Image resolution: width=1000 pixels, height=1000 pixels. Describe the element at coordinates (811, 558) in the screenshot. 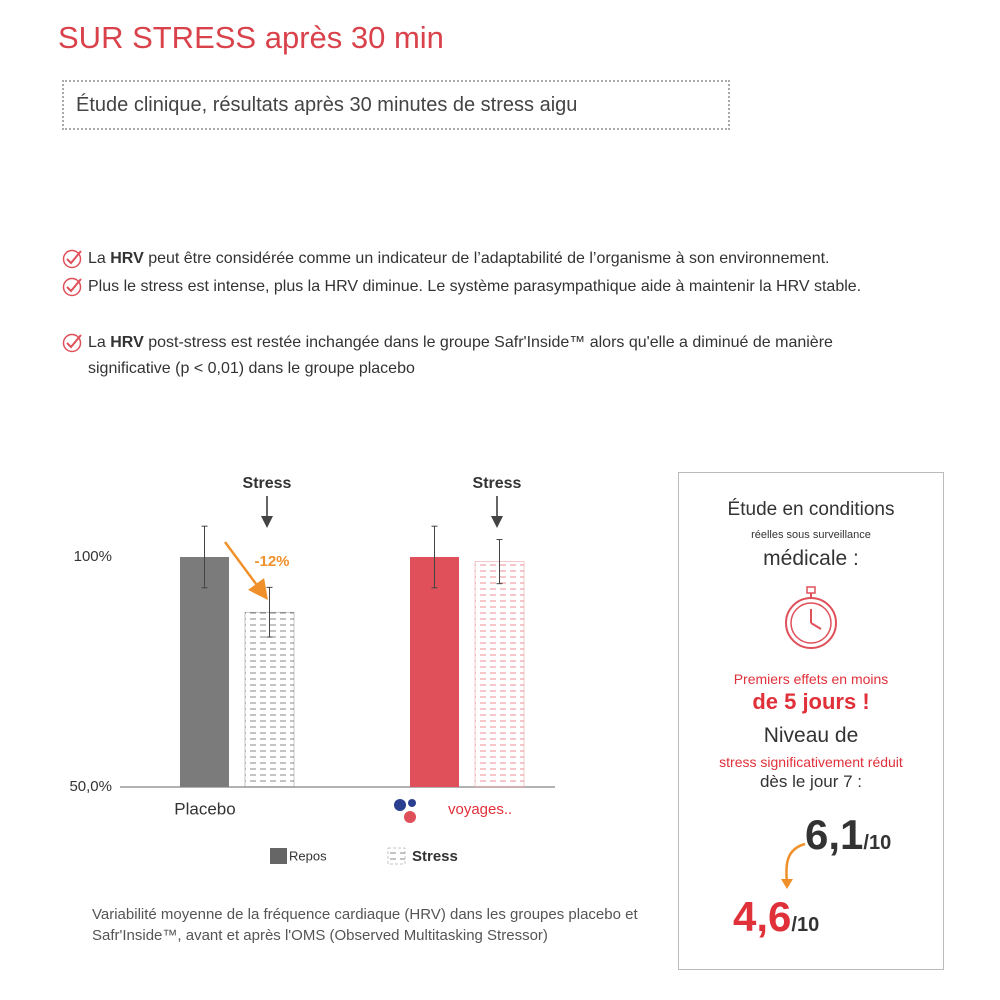

I see `panel-text: médicale :` at that location.